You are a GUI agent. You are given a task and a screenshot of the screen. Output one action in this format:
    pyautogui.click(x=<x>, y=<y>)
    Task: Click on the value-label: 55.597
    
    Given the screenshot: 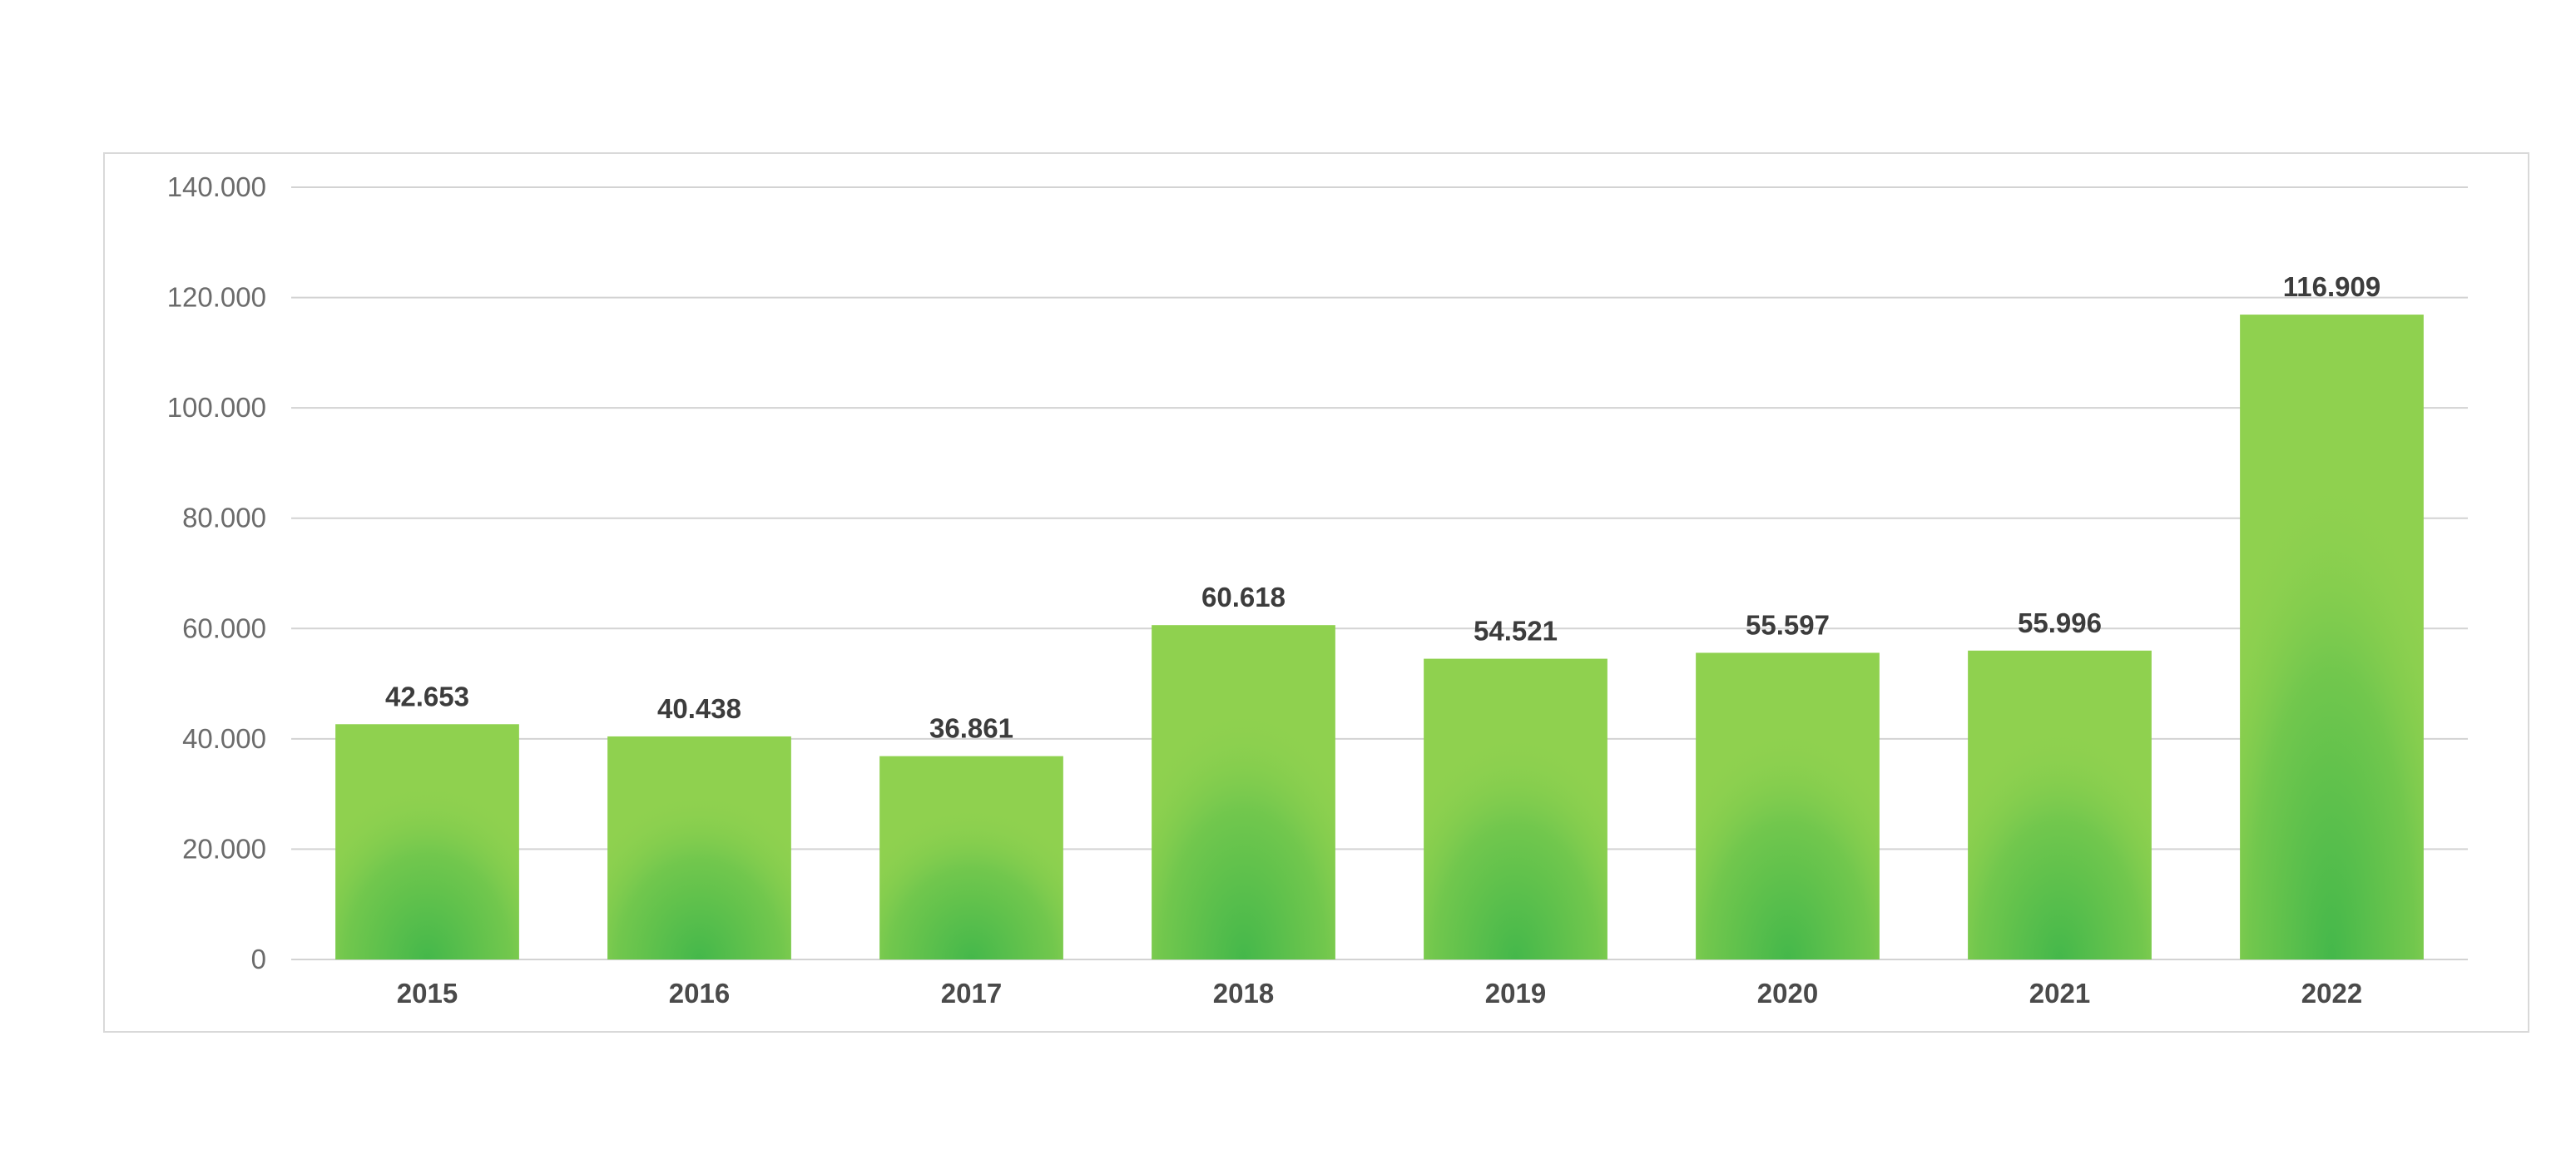 What is the action you would take?
    pyautogui.click(x=1788, y=624)
    